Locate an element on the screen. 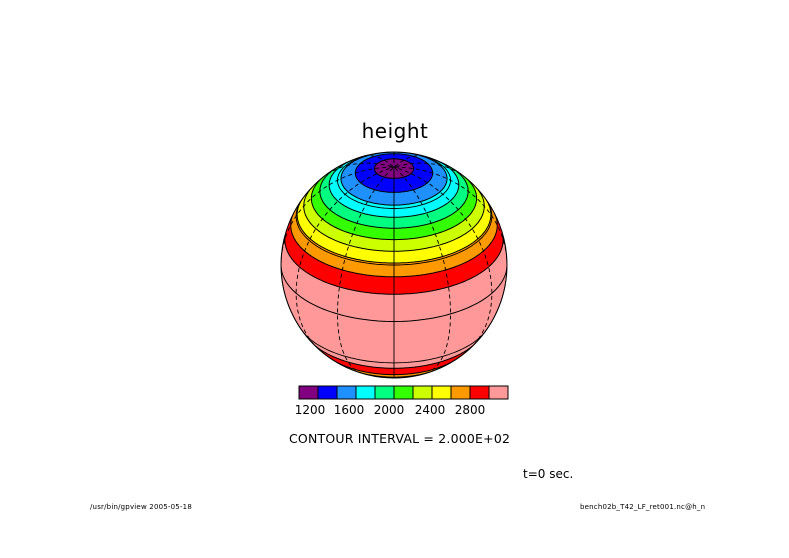 Image resolution: width=789 pixels, height=558 pixels. chart-title: height is located at coordinates (395, 131).